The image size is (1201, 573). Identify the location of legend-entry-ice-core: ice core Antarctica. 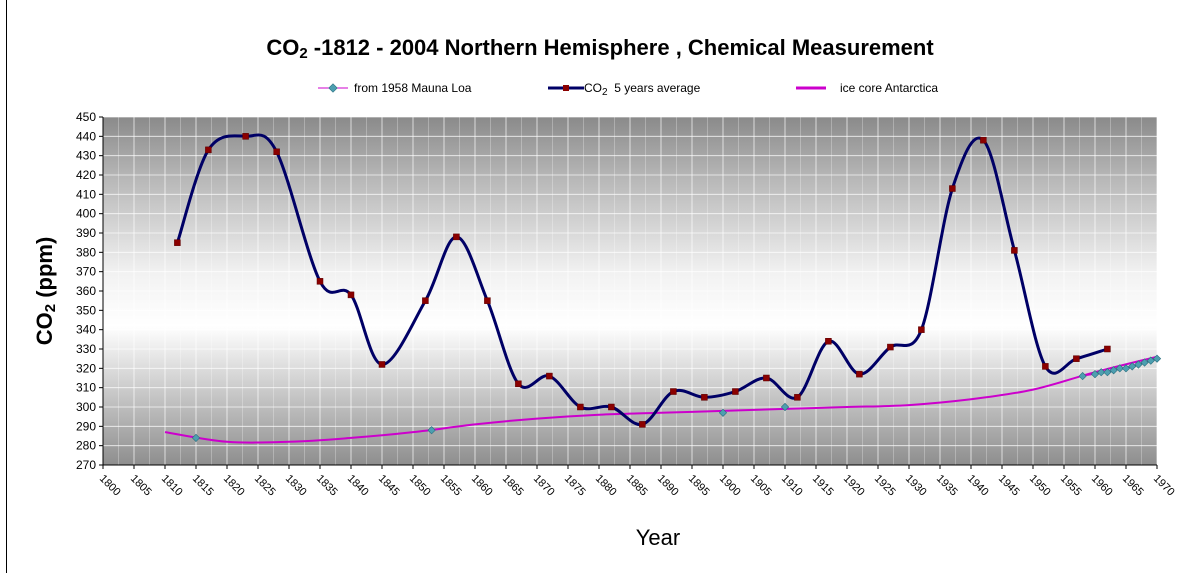
(867, 88).